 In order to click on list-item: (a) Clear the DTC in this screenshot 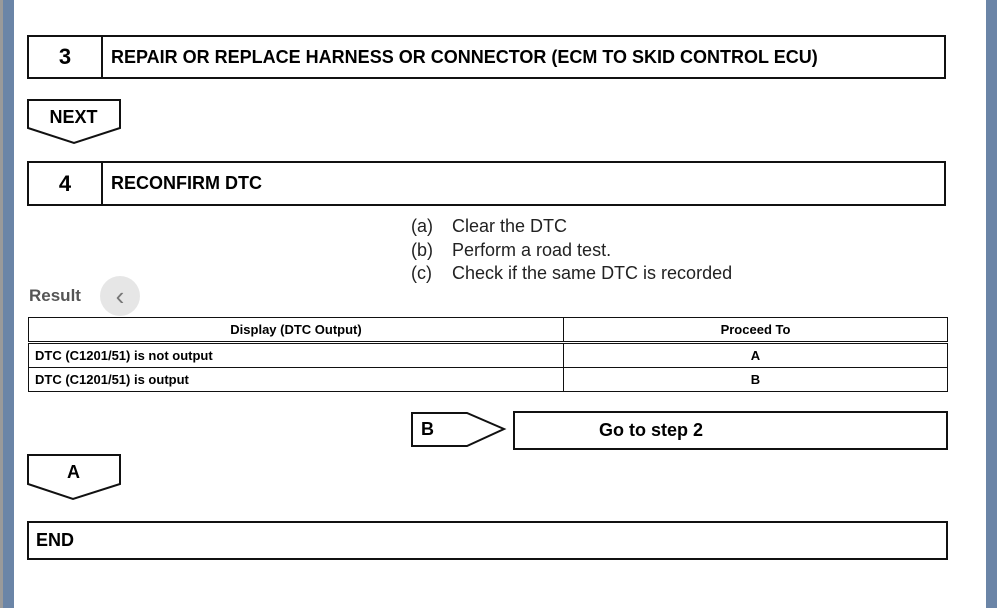, I will do `click(571, 227)`.